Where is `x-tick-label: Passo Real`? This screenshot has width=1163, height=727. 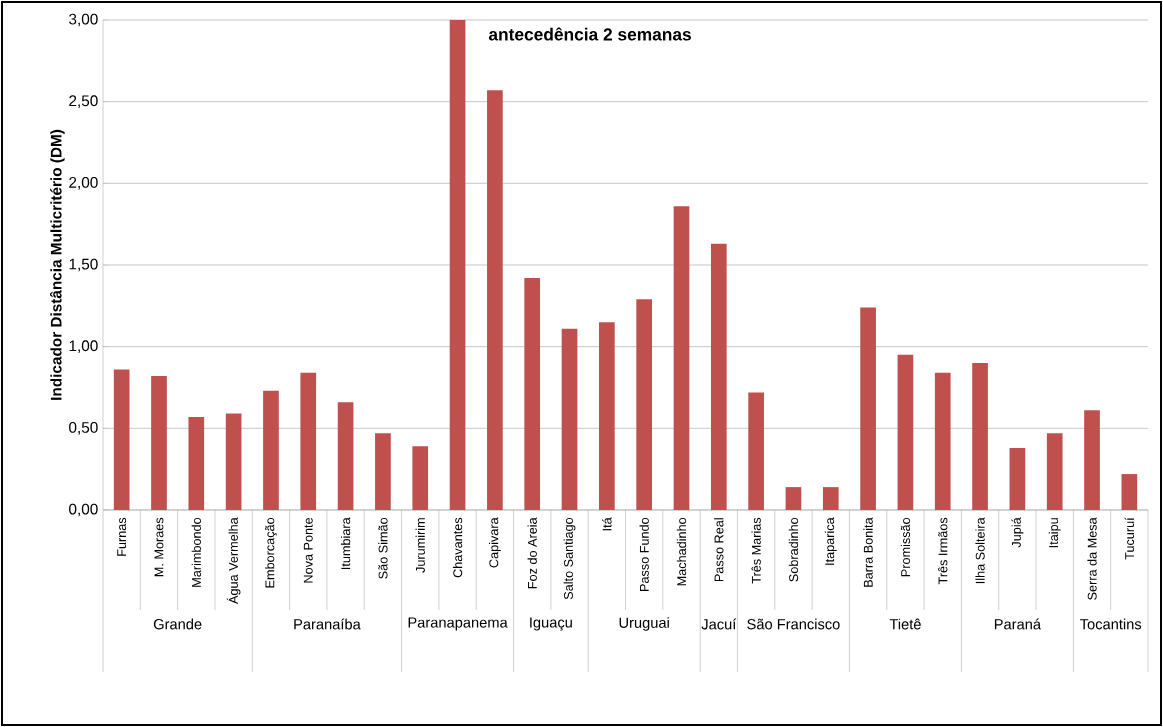
x-tick-label: Passo Real is located at coordinates (719, 550).